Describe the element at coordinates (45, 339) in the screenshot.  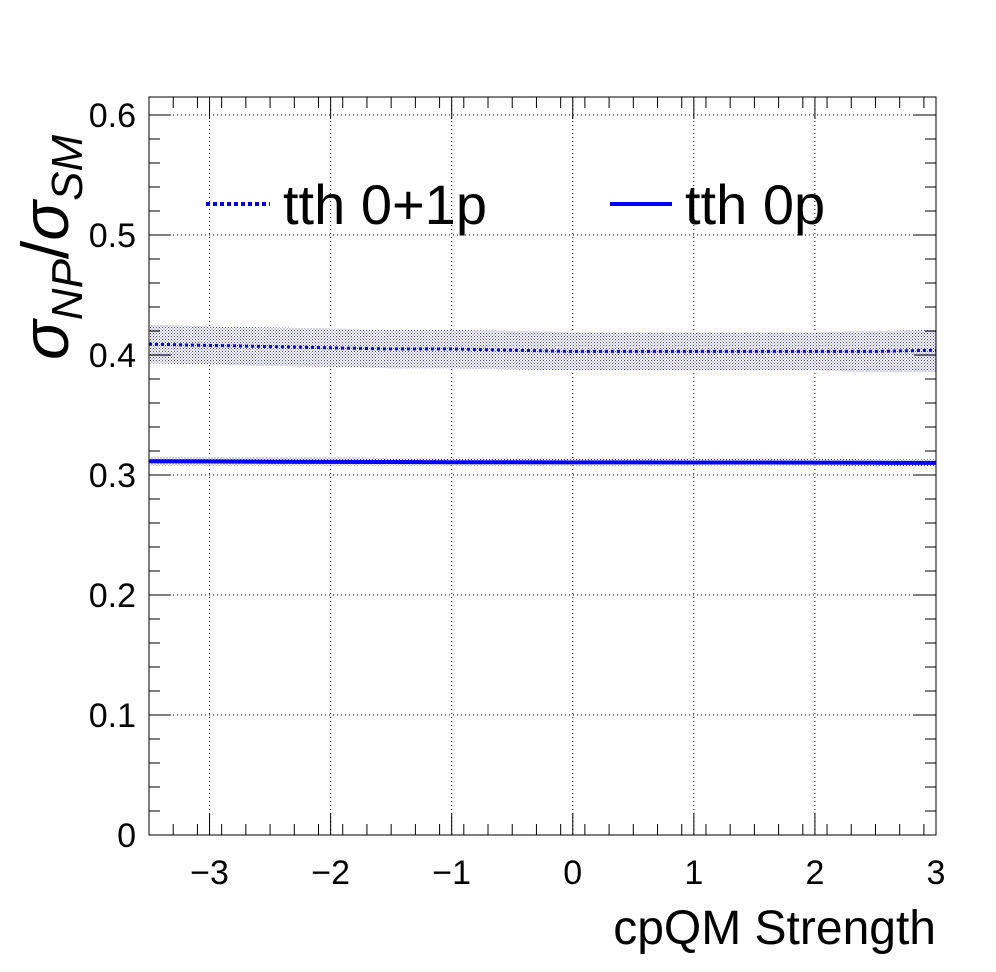
I see `y-title-sigma-np: σ` at that location.